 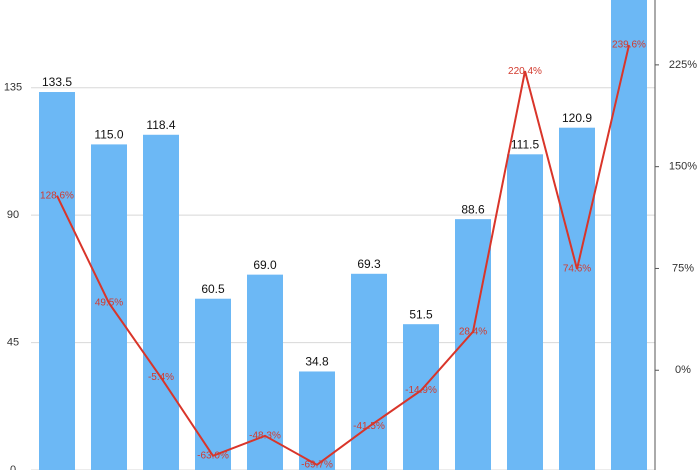 What do you see at coordinates (57, 195) in the screenshot?
I see `line-value-label: 128.6%` at bounding box center [57, 195].